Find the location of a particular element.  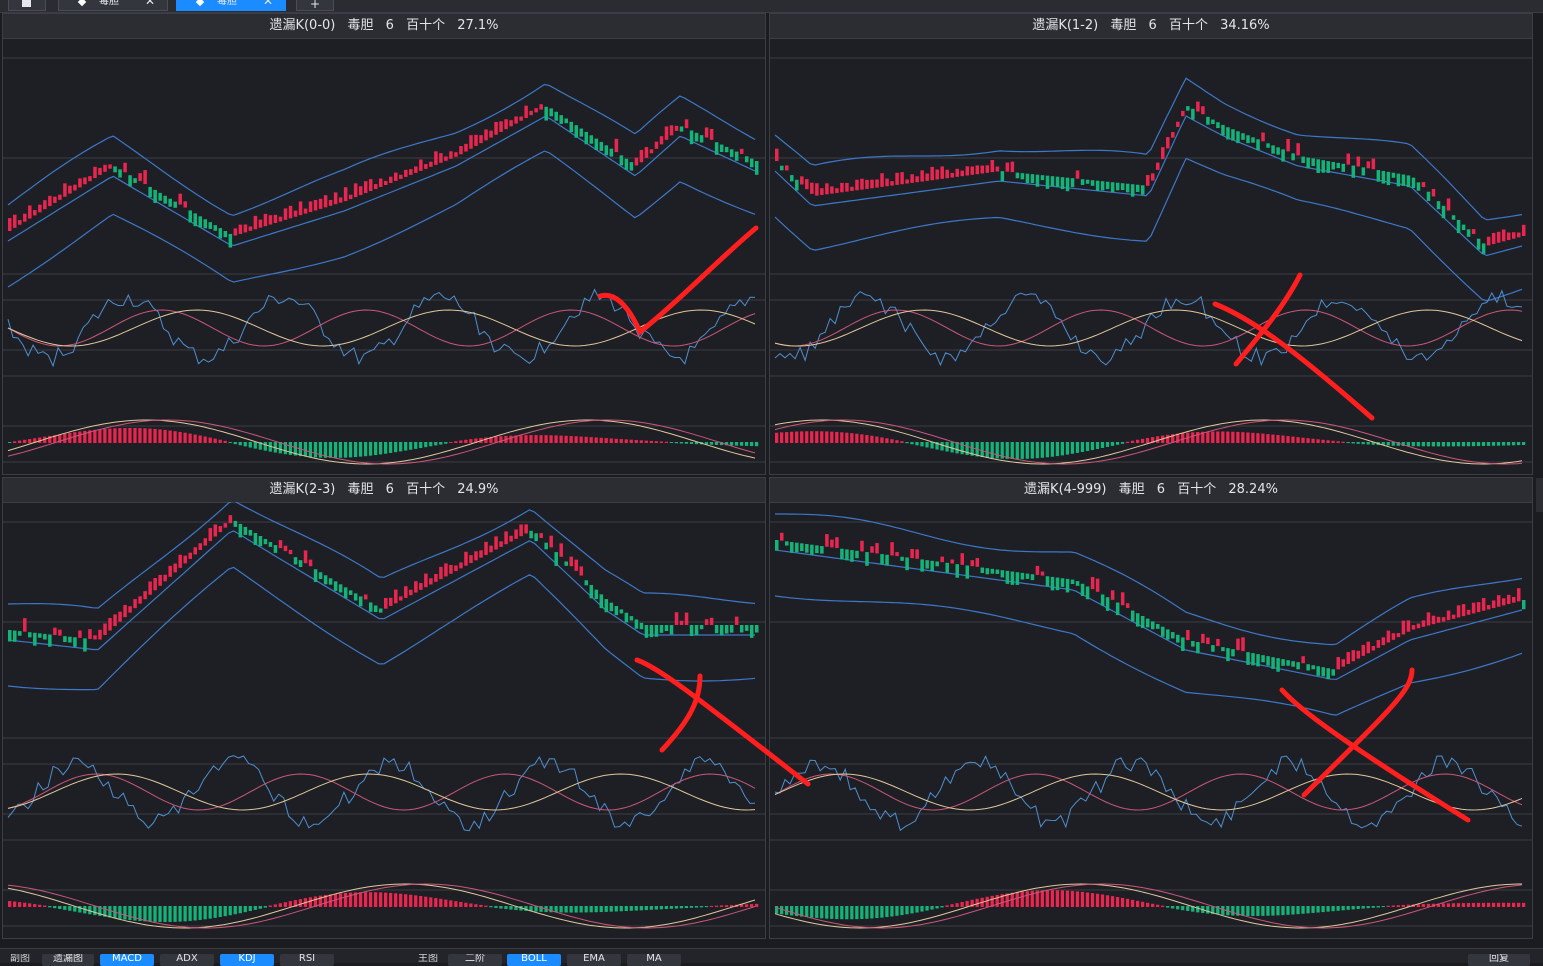

kdj-line is located at coordinates (381, 792).